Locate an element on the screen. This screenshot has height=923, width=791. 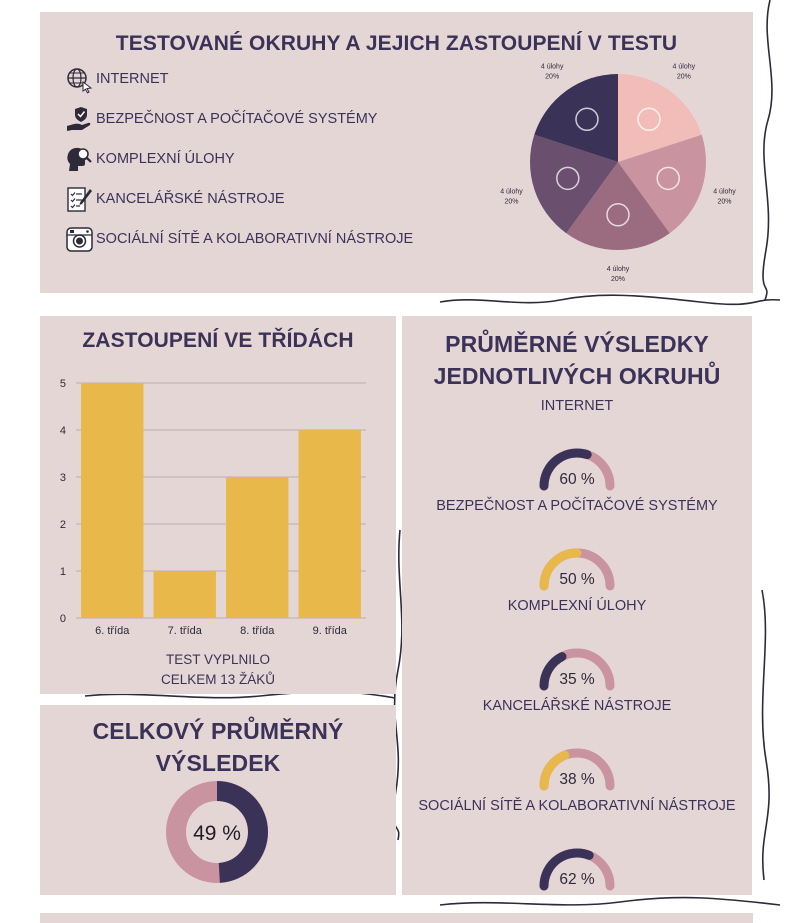
legend-item-internet: INTERNET is located at coordinates (116, 79).